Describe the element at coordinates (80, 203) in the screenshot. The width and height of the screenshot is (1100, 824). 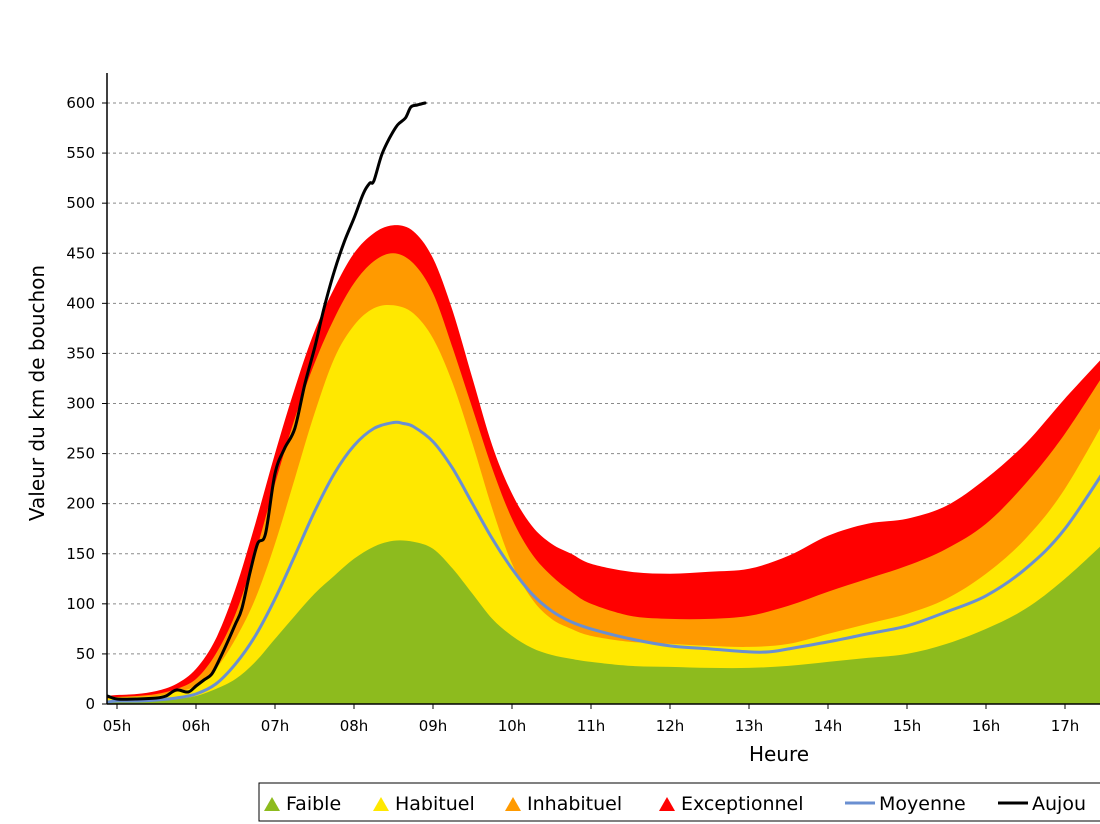
I see `y-tick-label: 500` at that location.